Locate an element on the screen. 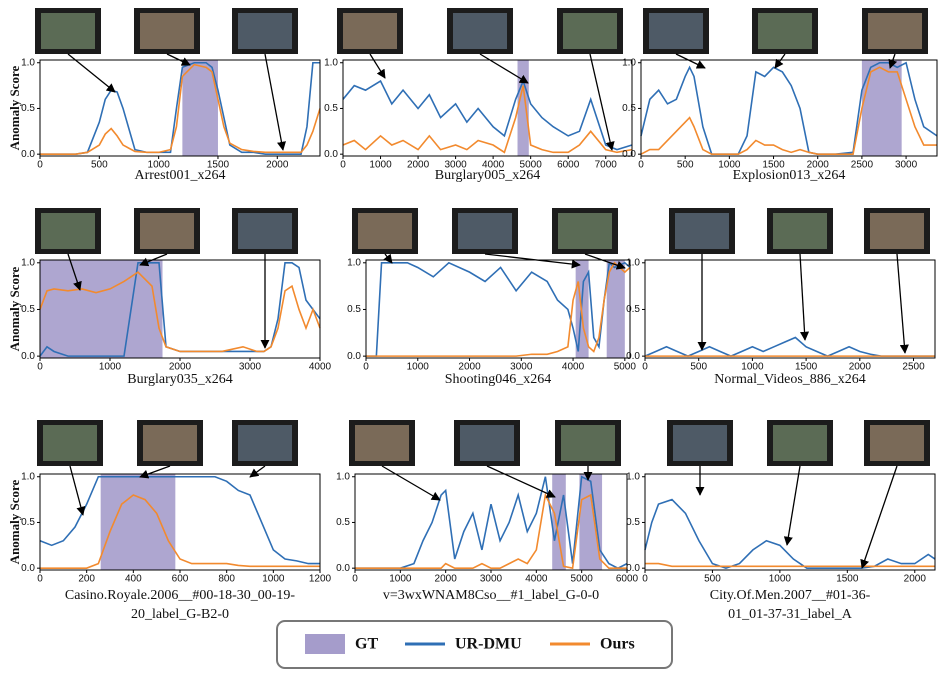 This screenshot has width=948, height=677. x-tick-label: 600 is located at coordinates (180, 579).